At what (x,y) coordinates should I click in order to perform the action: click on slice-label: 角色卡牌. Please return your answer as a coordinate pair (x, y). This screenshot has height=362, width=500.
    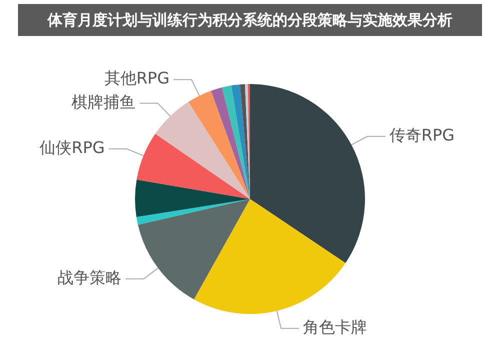
    Looking at the image, I should click on (335, 326).